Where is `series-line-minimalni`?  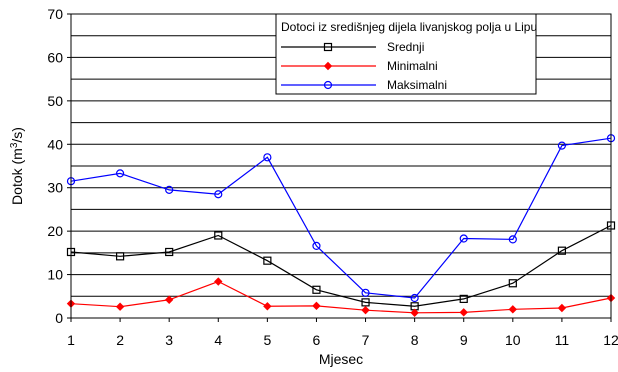 series-line-minimalni is located at coordinates (341, 297).